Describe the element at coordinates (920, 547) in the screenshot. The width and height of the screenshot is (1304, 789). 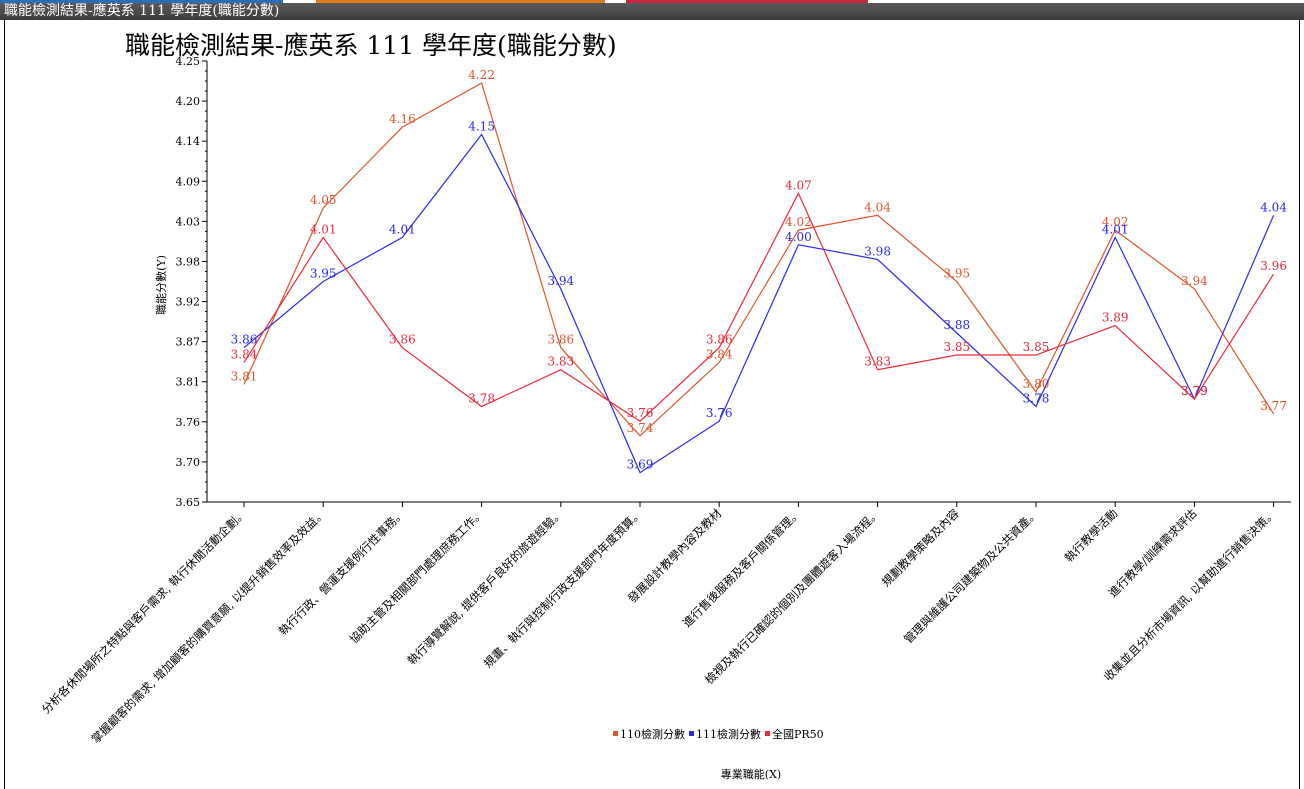
I see `x-tick-label: 規劃教學策略及內容` at that location.